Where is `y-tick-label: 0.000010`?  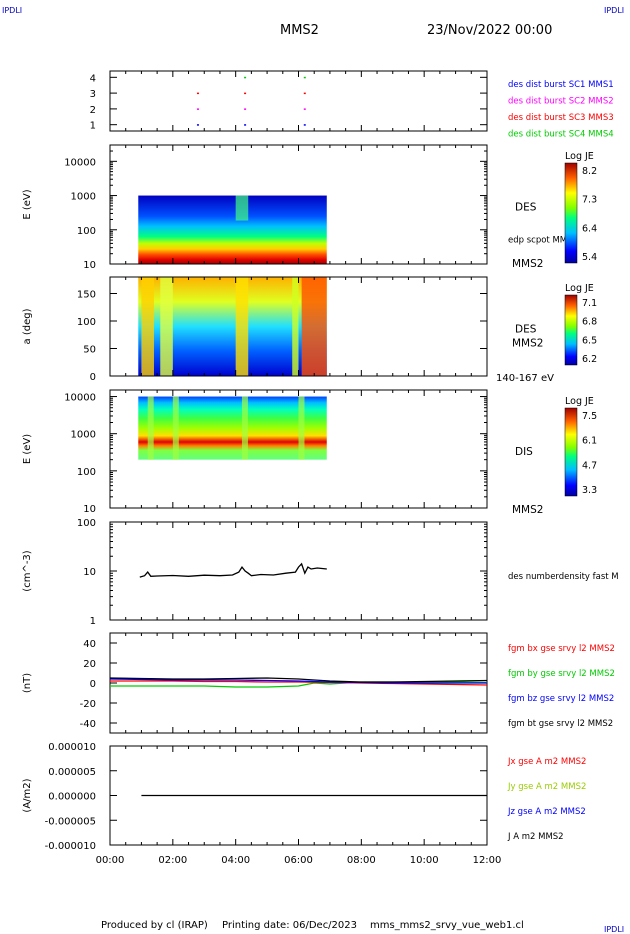 y-tick-label: 0.000010 is located at coordinates (72, 747).